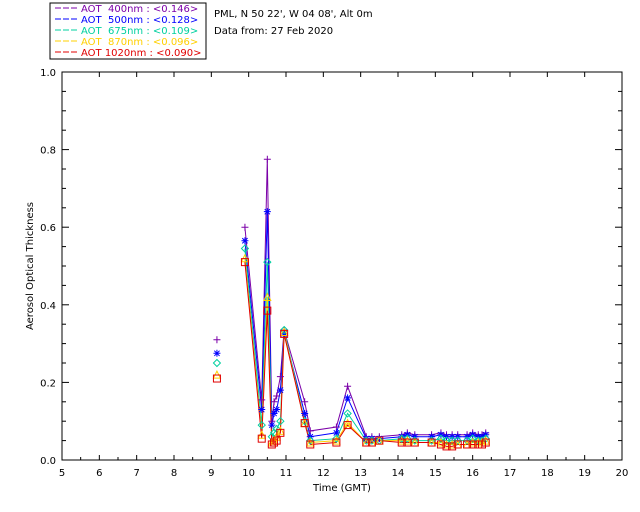  I want to click on x-tick-label: 20, so click(622, 473).